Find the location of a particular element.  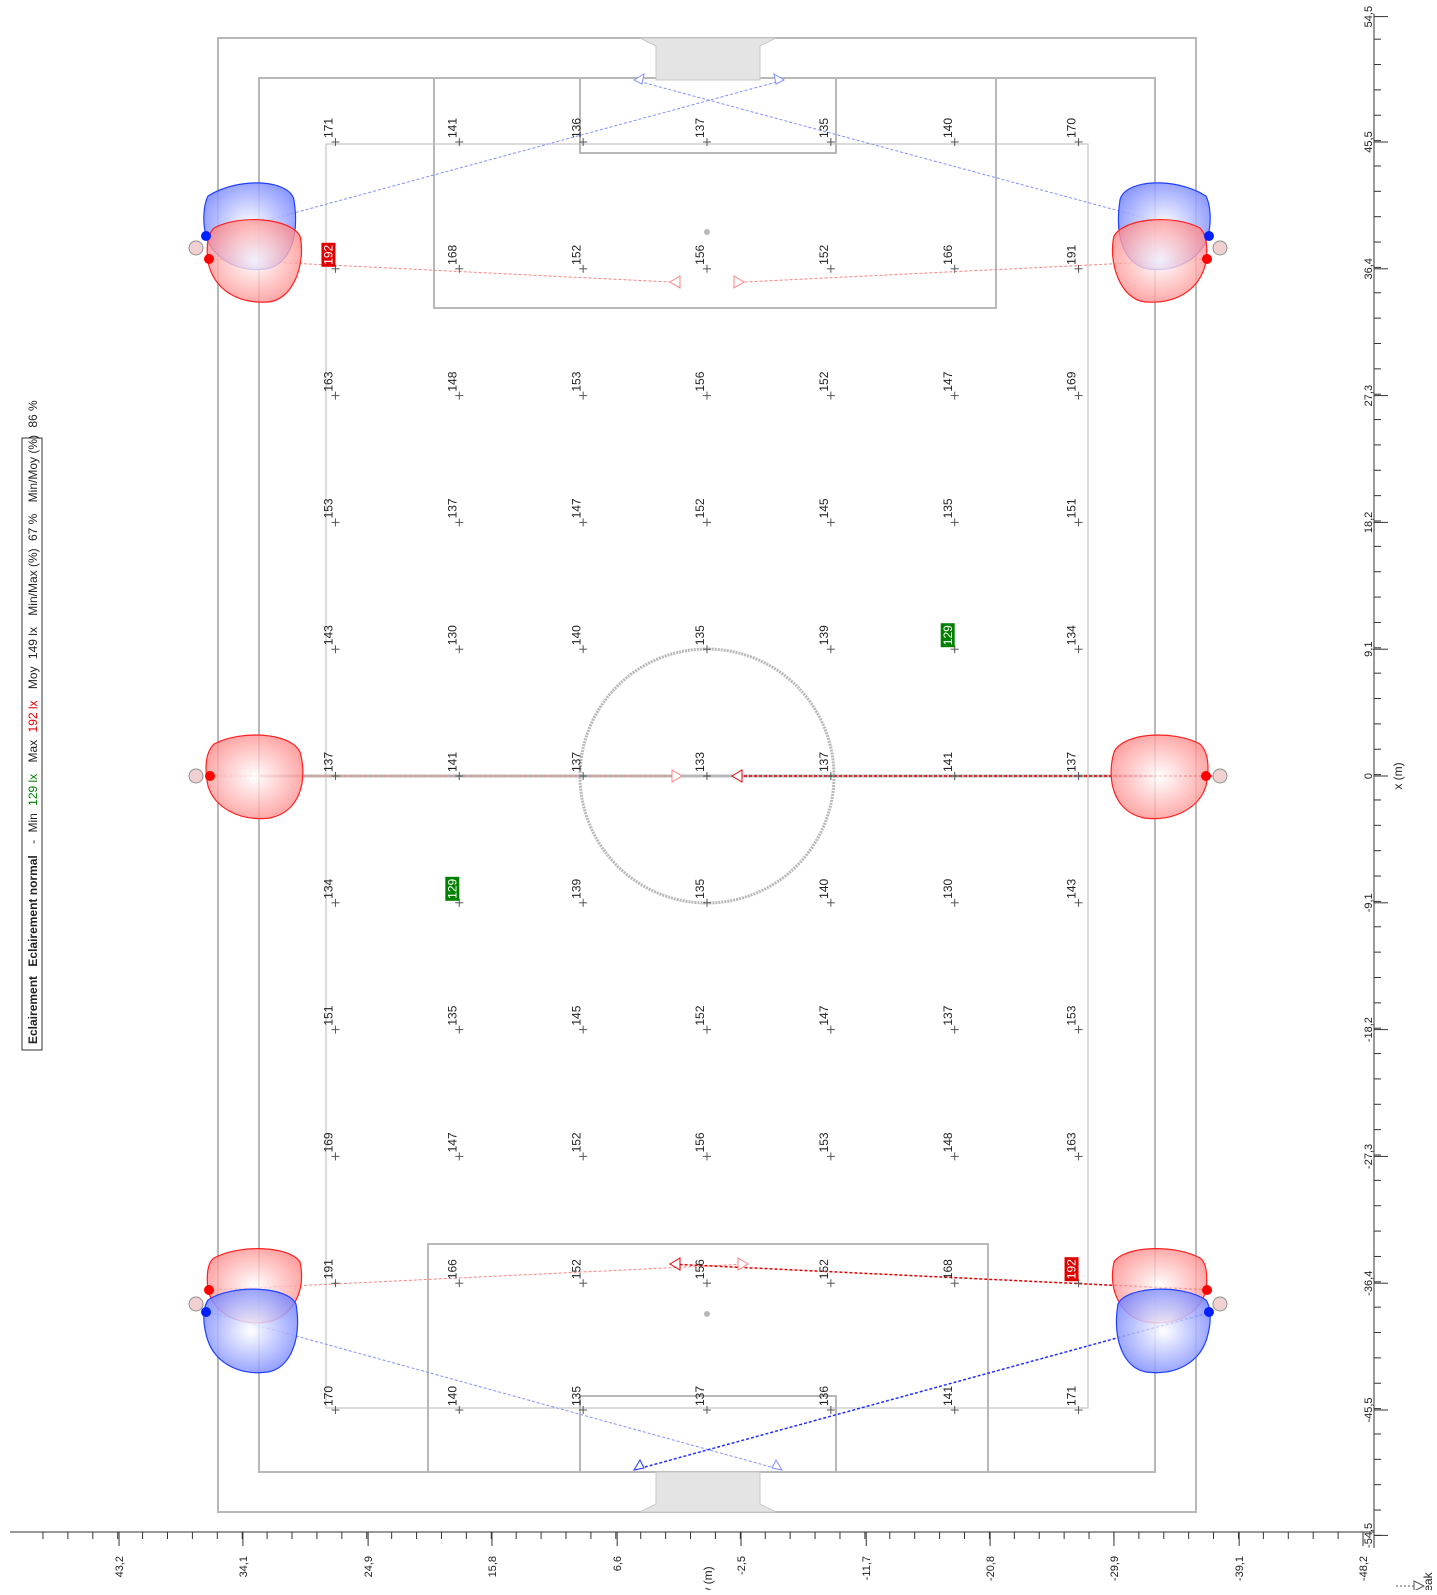

grid-point: 134 is located at coordinates (331, 892).